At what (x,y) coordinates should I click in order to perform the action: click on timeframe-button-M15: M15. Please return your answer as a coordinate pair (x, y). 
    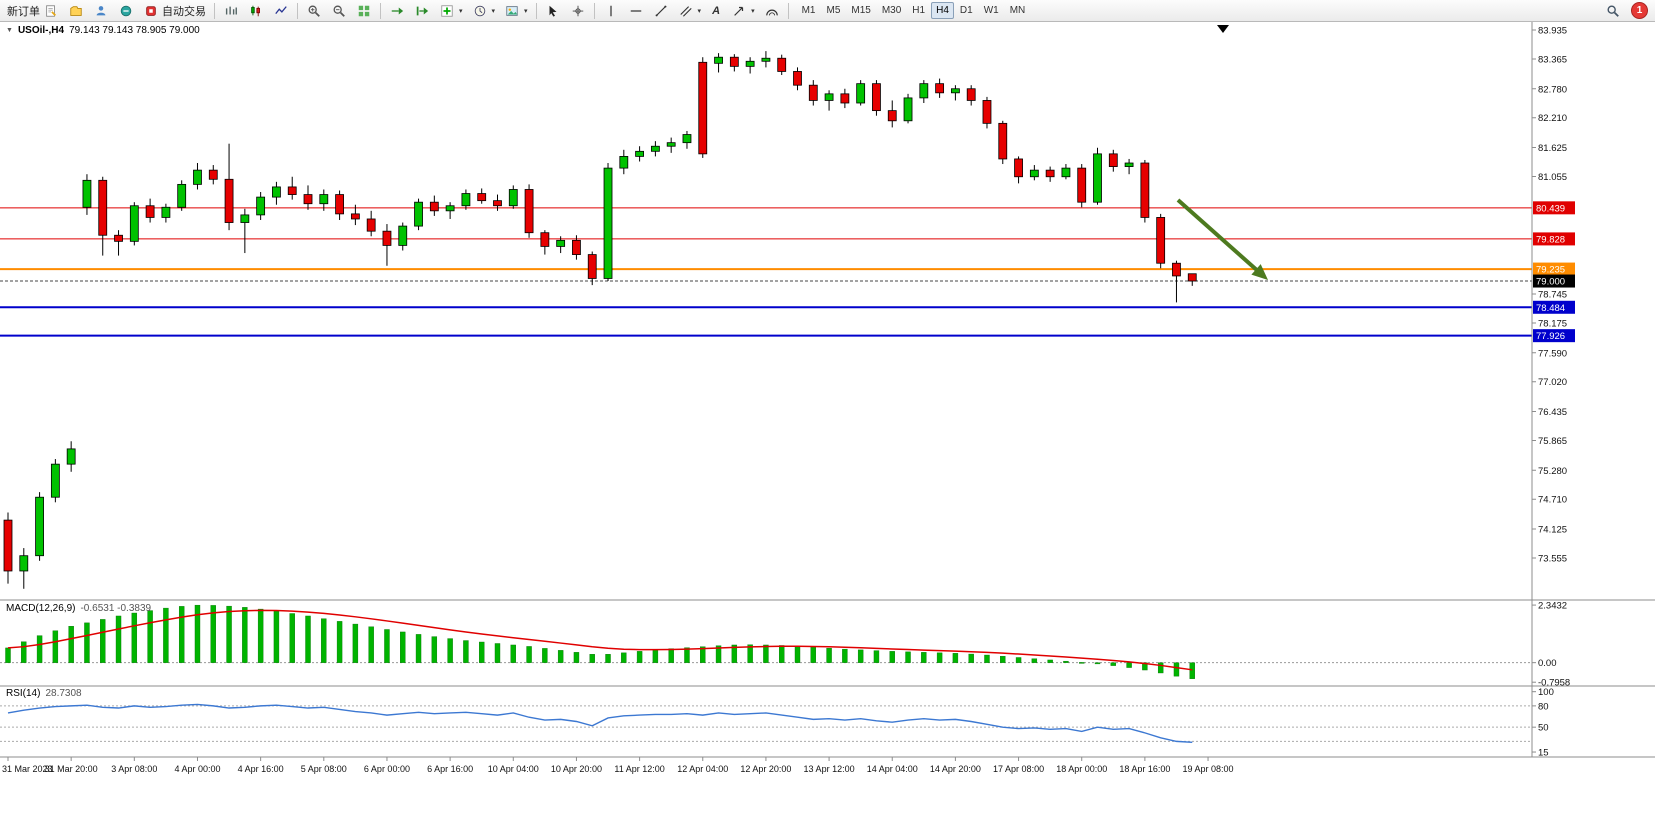
    Looking at the image, I should click on (860, 10).